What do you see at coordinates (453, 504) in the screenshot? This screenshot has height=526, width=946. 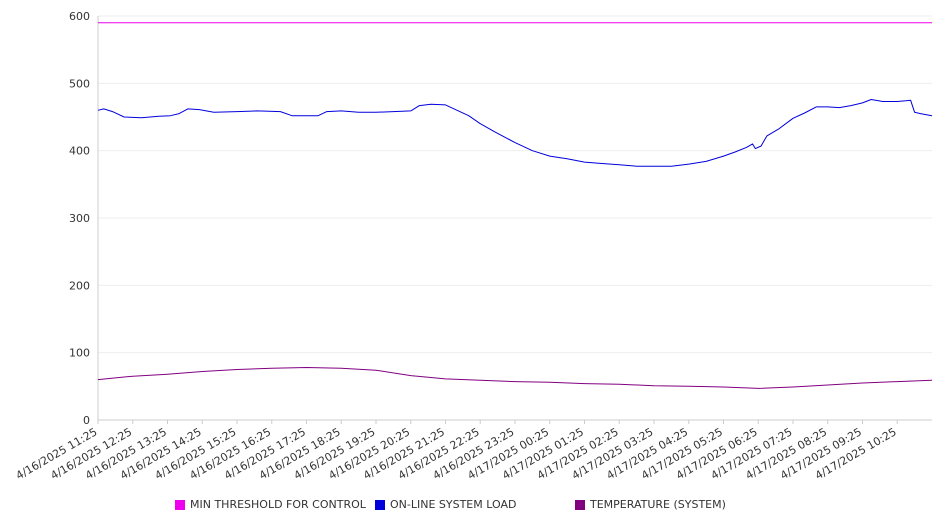 I see `legend-label: ON-LINE SYSTEM LOAD` at bounding box center [453, 504].